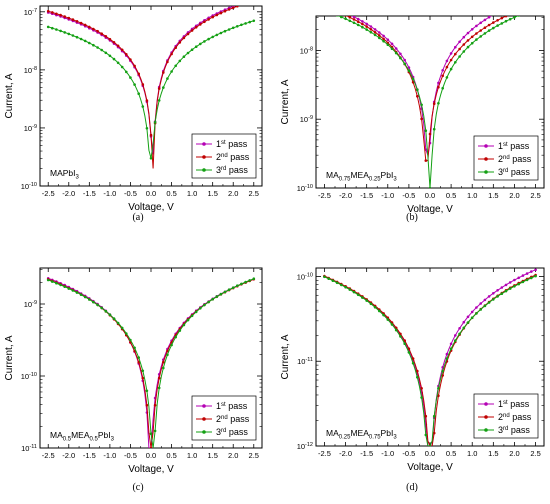 This screenshot has width=550, height=504. What do you see at coordinates (472, 195) in the screenshot?
I see `x-tick-label: 1.0` at bounding box center [472, 195].